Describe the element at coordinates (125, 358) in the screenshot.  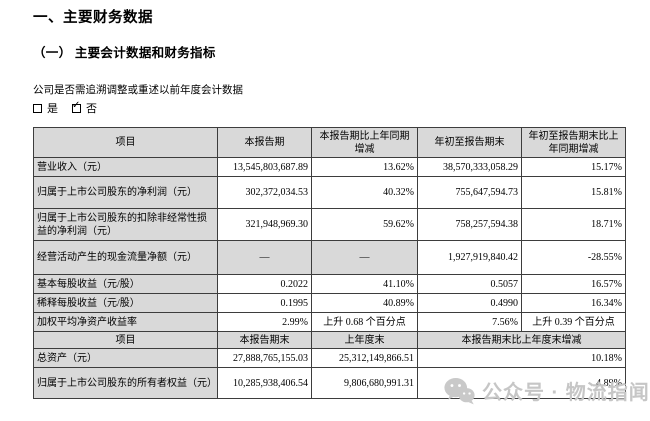
I see `row-label: 总资产（元）` at that location.